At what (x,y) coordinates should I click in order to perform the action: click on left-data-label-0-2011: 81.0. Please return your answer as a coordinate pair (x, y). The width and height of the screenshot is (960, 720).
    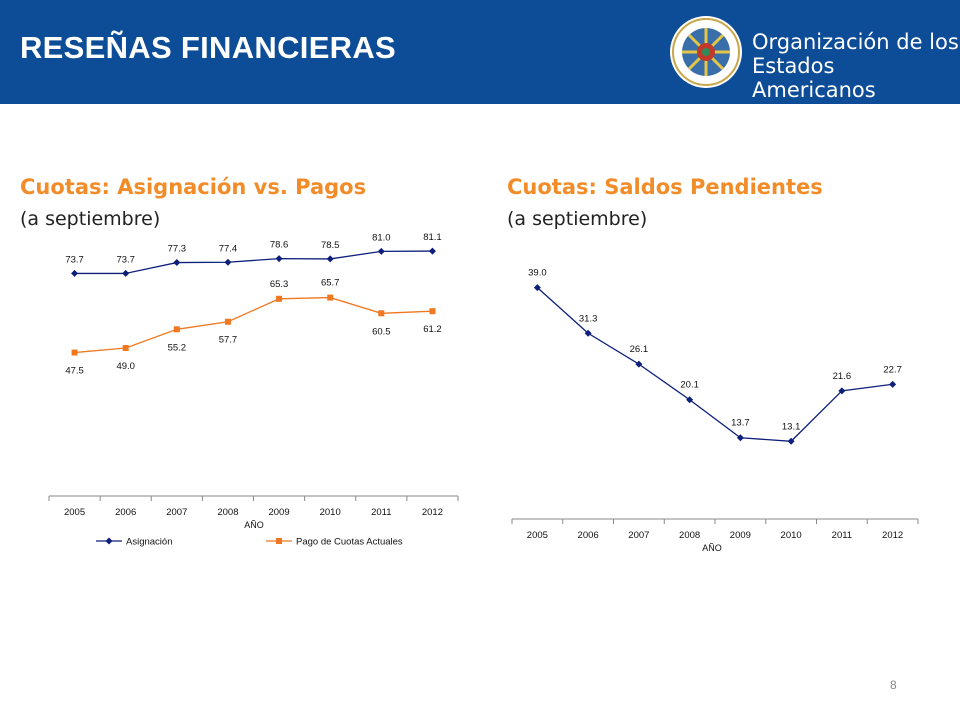
    Looking at the image, I should click on (381, 237).